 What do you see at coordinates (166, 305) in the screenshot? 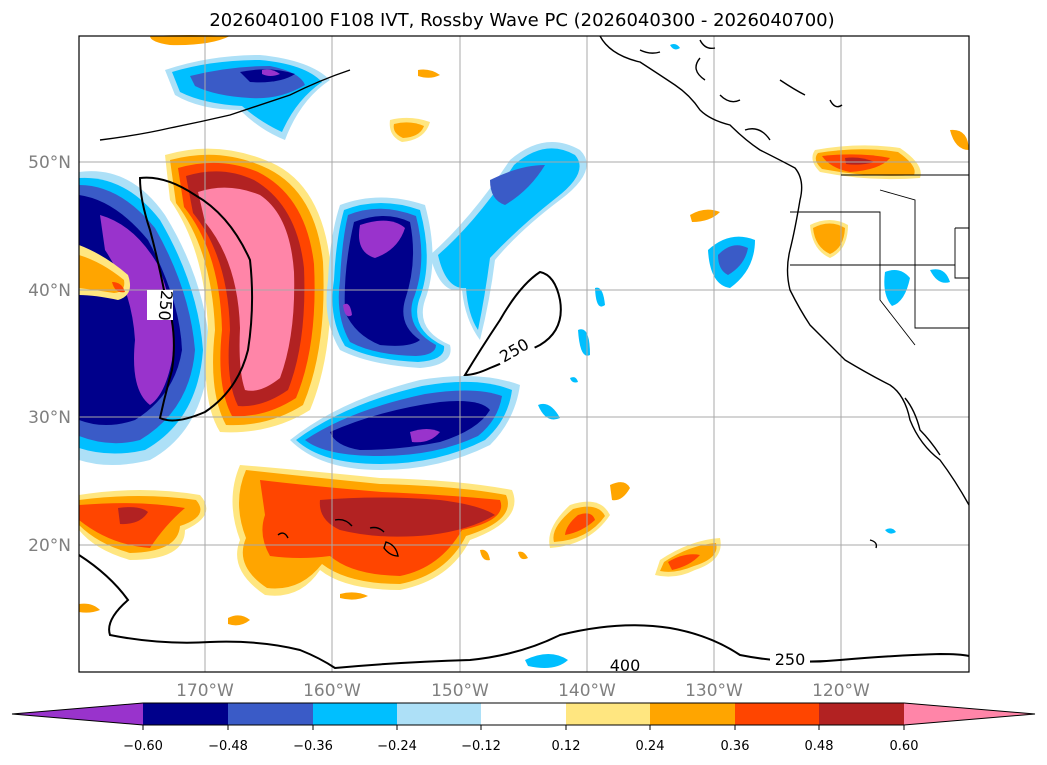
I see `contour-label-250-left: 250` at bounding box center [166, 305].